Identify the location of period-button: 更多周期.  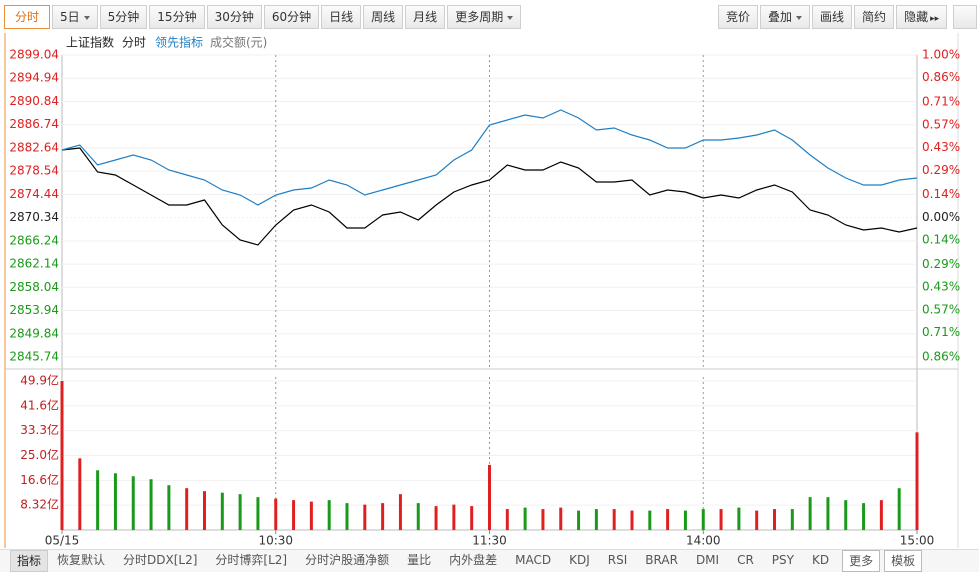
(484, 17).